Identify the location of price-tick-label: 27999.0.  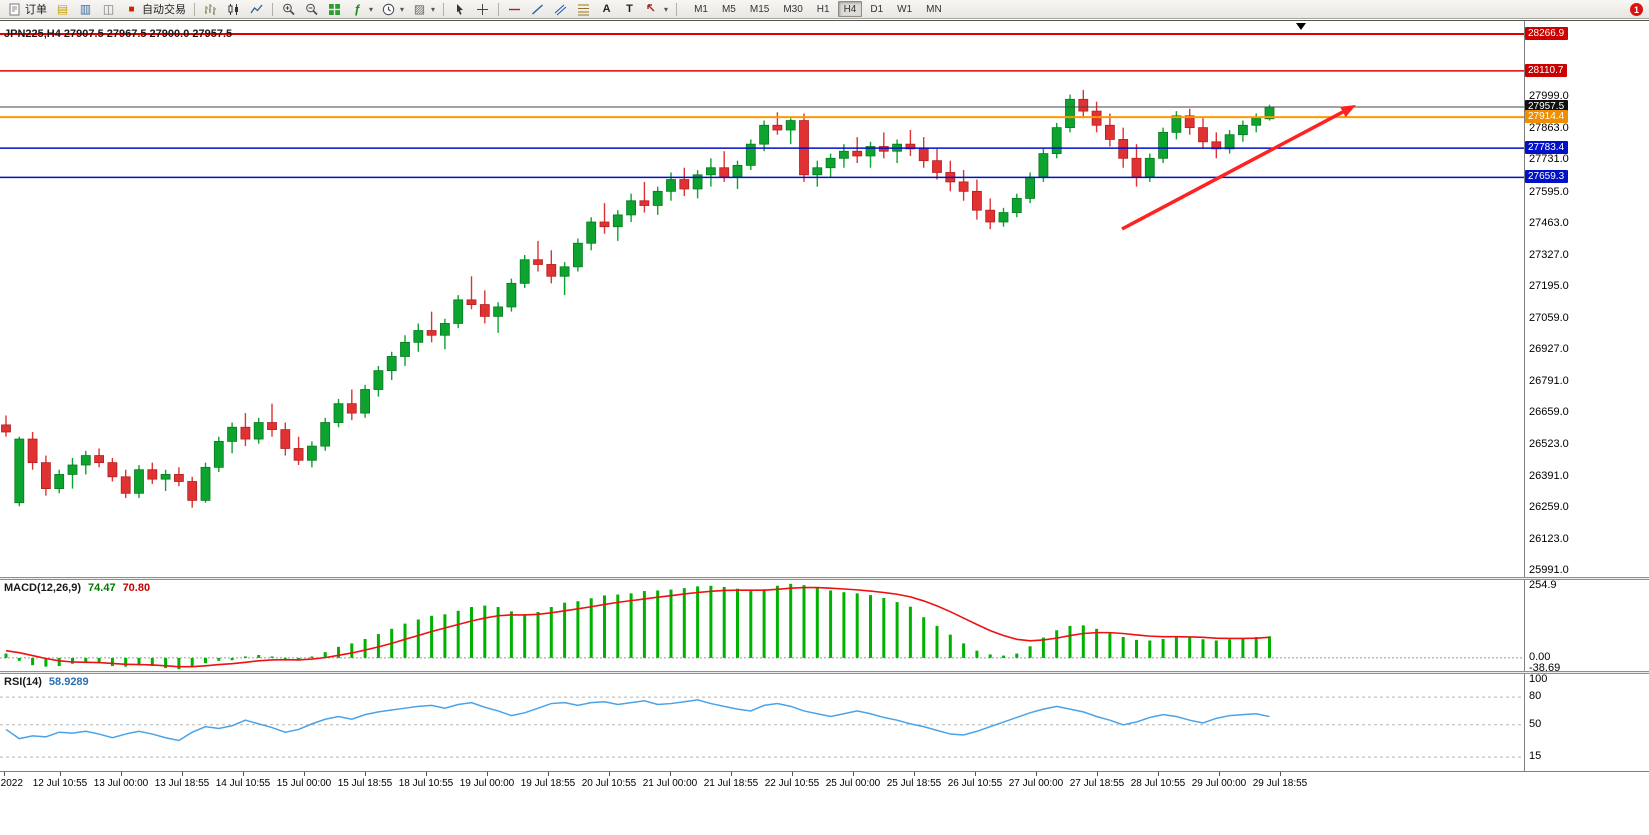
(1549, 96).